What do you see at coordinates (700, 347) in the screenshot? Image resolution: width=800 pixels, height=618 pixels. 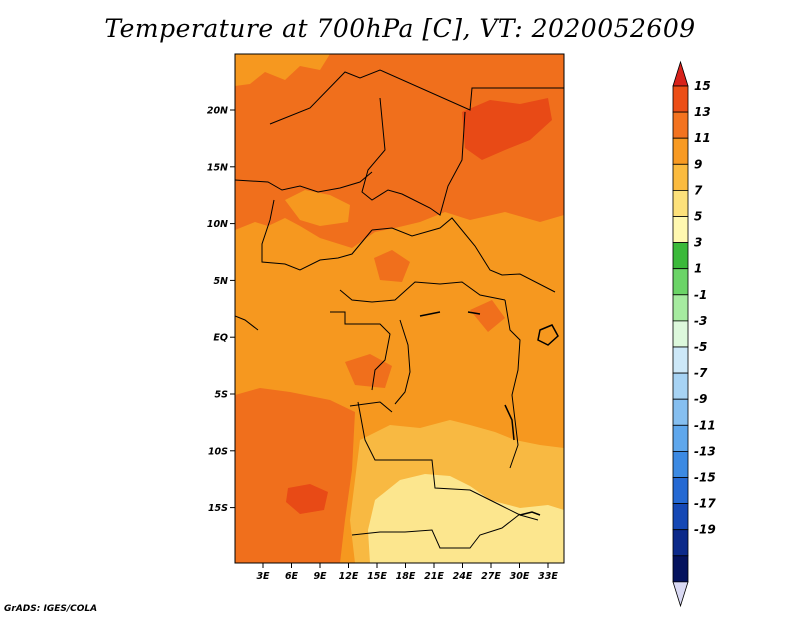 I see `colorbar-label: -5` at bounding box center [700, 347].